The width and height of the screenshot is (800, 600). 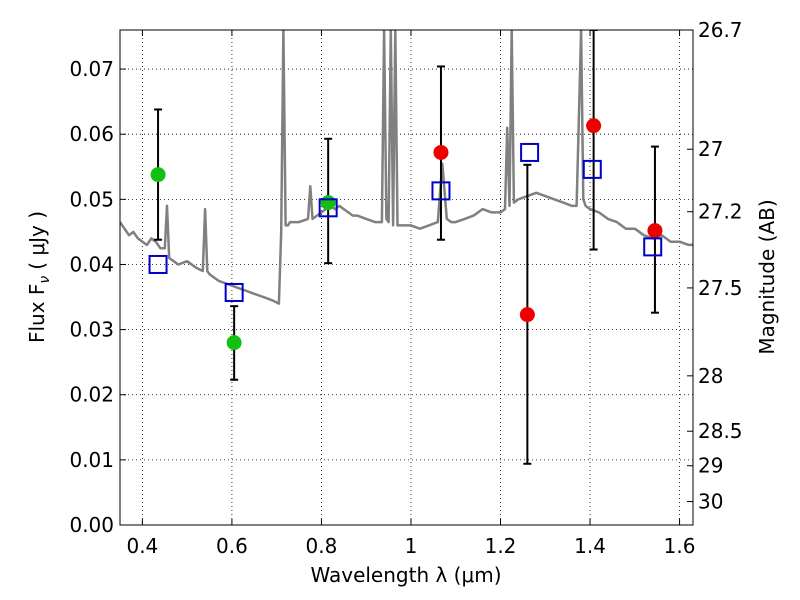 What do you see at coordinates (91, 199) in the screenshot?
I see `y-tick-label: 0.05` at bounding box center [91, 199].